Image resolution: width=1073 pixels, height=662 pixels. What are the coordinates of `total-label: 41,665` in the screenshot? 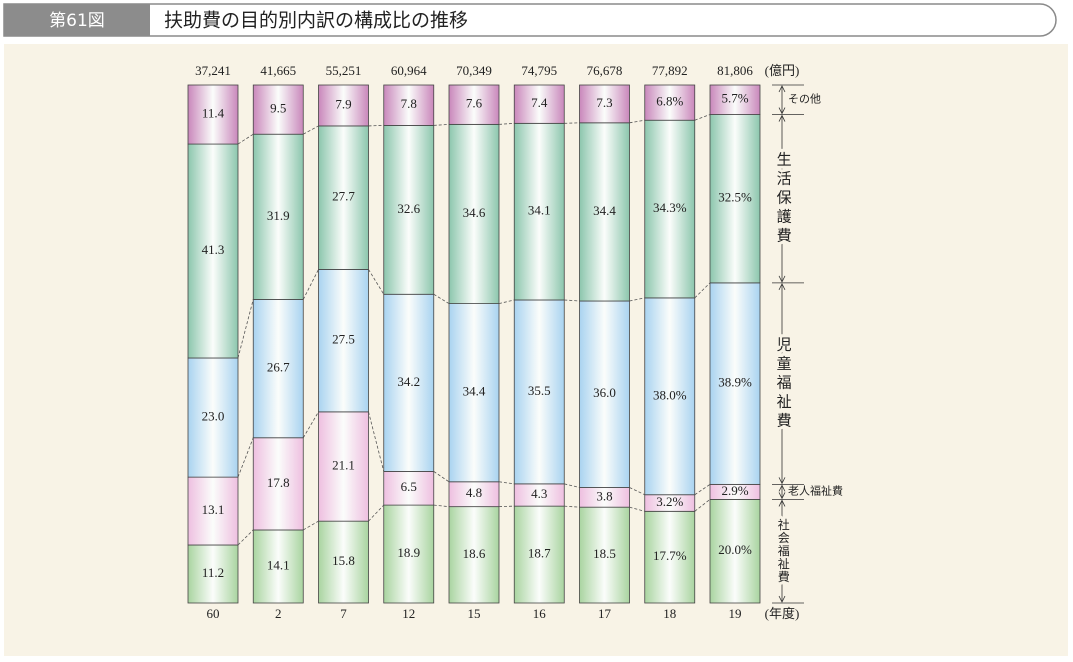 It's located at (278, 70).